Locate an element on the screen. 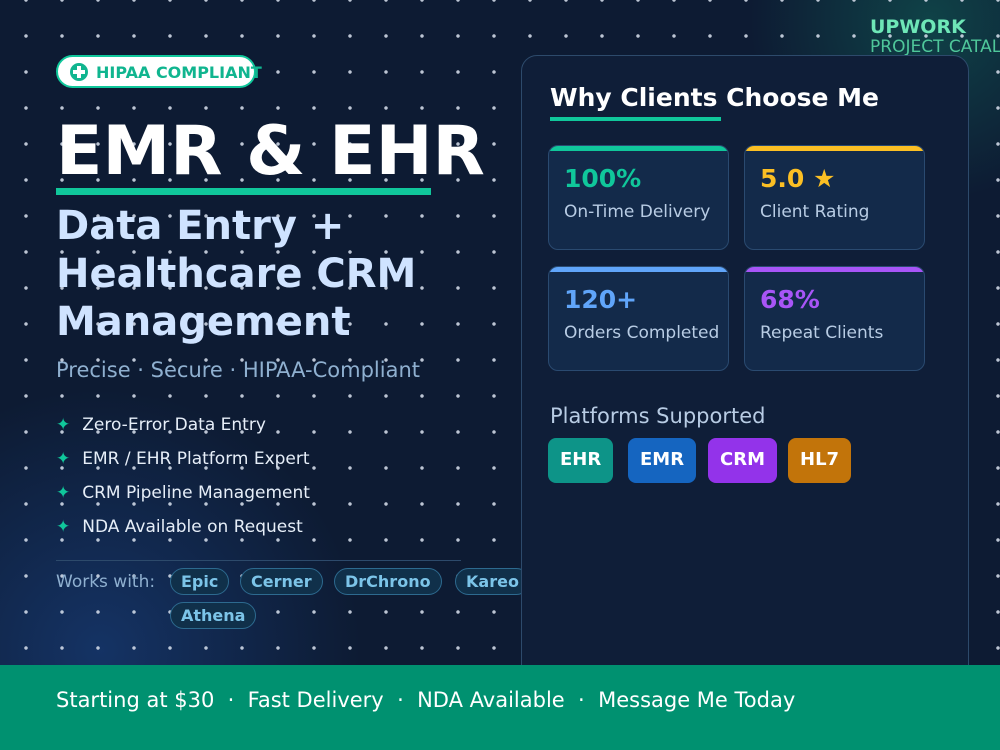 The image size is (1000, 750). panel-underline is located at coordinates (635, 119).